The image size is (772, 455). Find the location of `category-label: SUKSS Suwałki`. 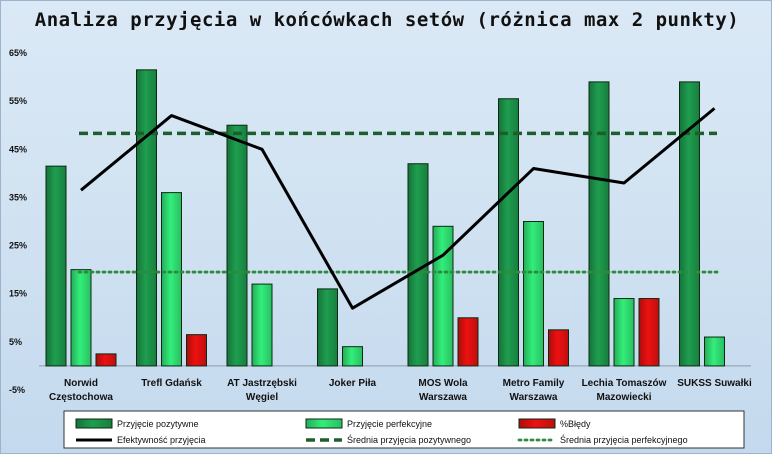

category-label: SUKSS Suwałki is located at coordinates (714, 383).